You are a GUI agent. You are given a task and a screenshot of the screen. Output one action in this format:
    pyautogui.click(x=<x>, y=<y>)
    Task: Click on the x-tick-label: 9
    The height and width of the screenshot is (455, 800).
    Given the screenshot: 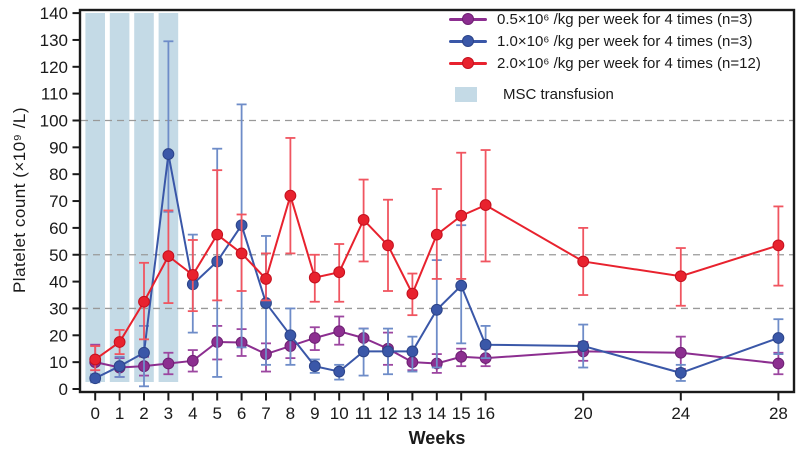 What is the action you would take?
    pyautogui.click(x=314, y=413)
    